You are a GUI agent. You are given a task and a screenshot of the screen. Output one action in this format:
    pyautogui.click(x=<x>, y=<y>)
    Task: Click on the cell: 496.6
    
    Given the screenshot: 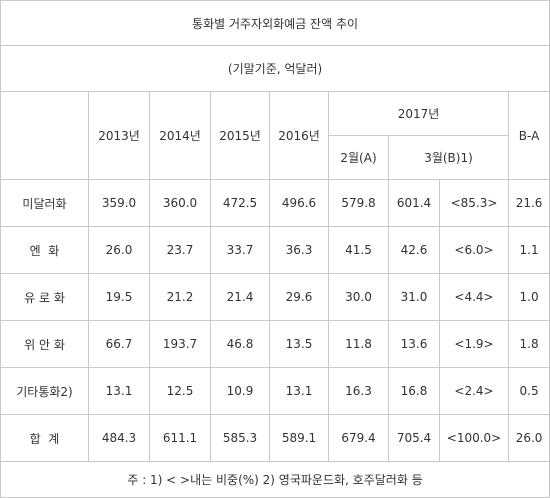 What is the action you would take?
    pyautogui.click(x=299, y=203)
    